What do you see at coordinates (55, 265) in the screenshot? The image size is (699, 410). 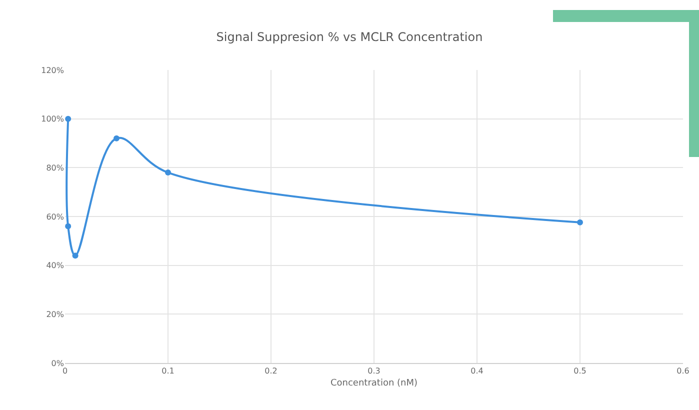 I see `y-tick-label: 40%` at bounding box center [55, 265].